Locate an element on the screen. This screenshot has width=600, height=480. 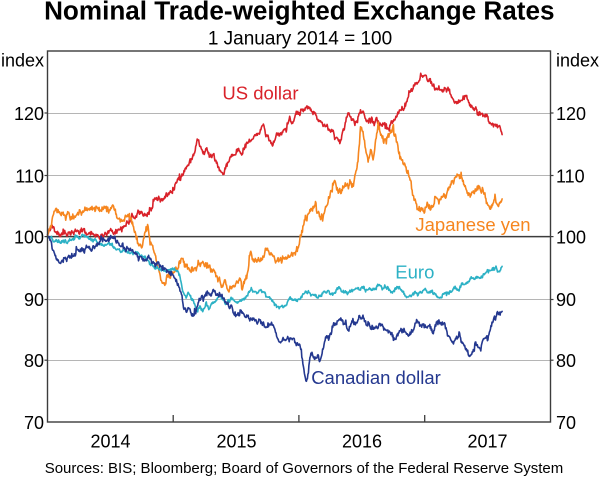
svg-text: Japanese yen is located at coordinates (472, 224).